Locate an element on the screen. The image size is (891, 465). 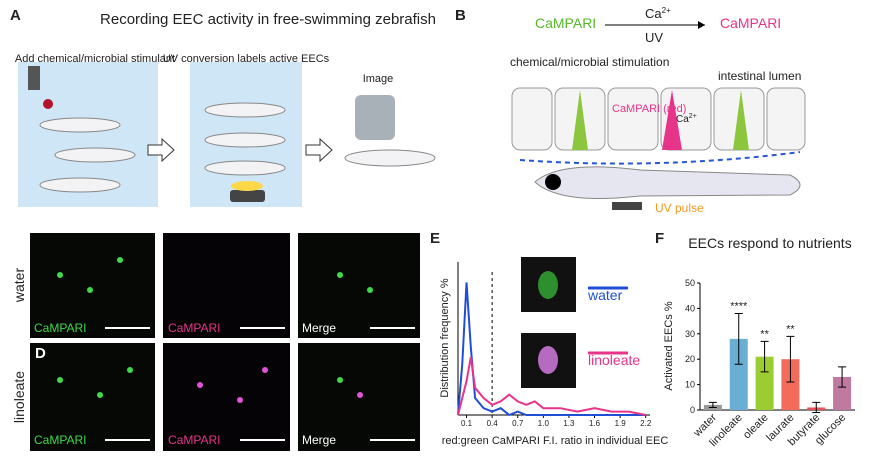
lumen: intestinal lumen is located at coordinates (759, 76).